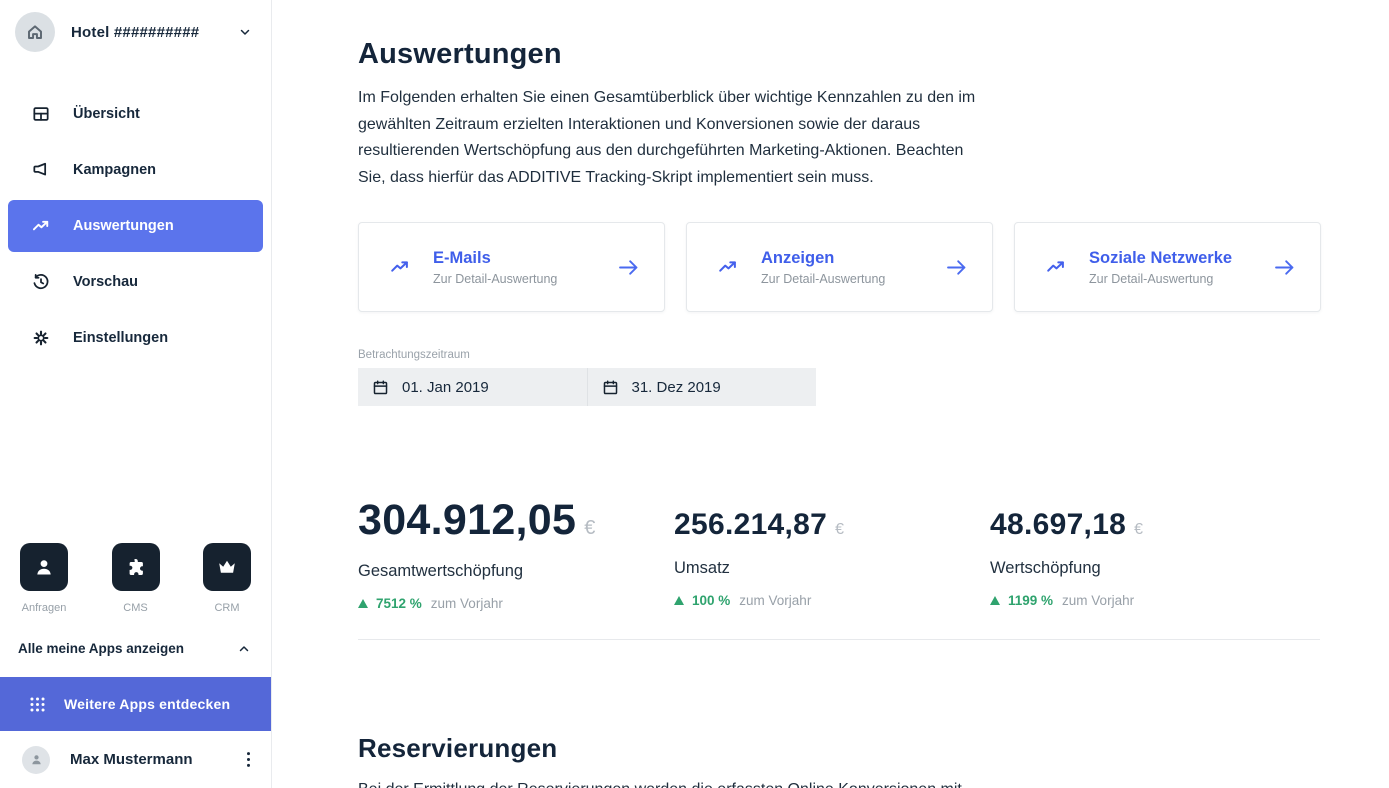 The height and width of the screenshot is (788, 1389). Describe the element at coordinates (460, 54) in the screenshot. I see `page-title: Auswertungen` at that location.